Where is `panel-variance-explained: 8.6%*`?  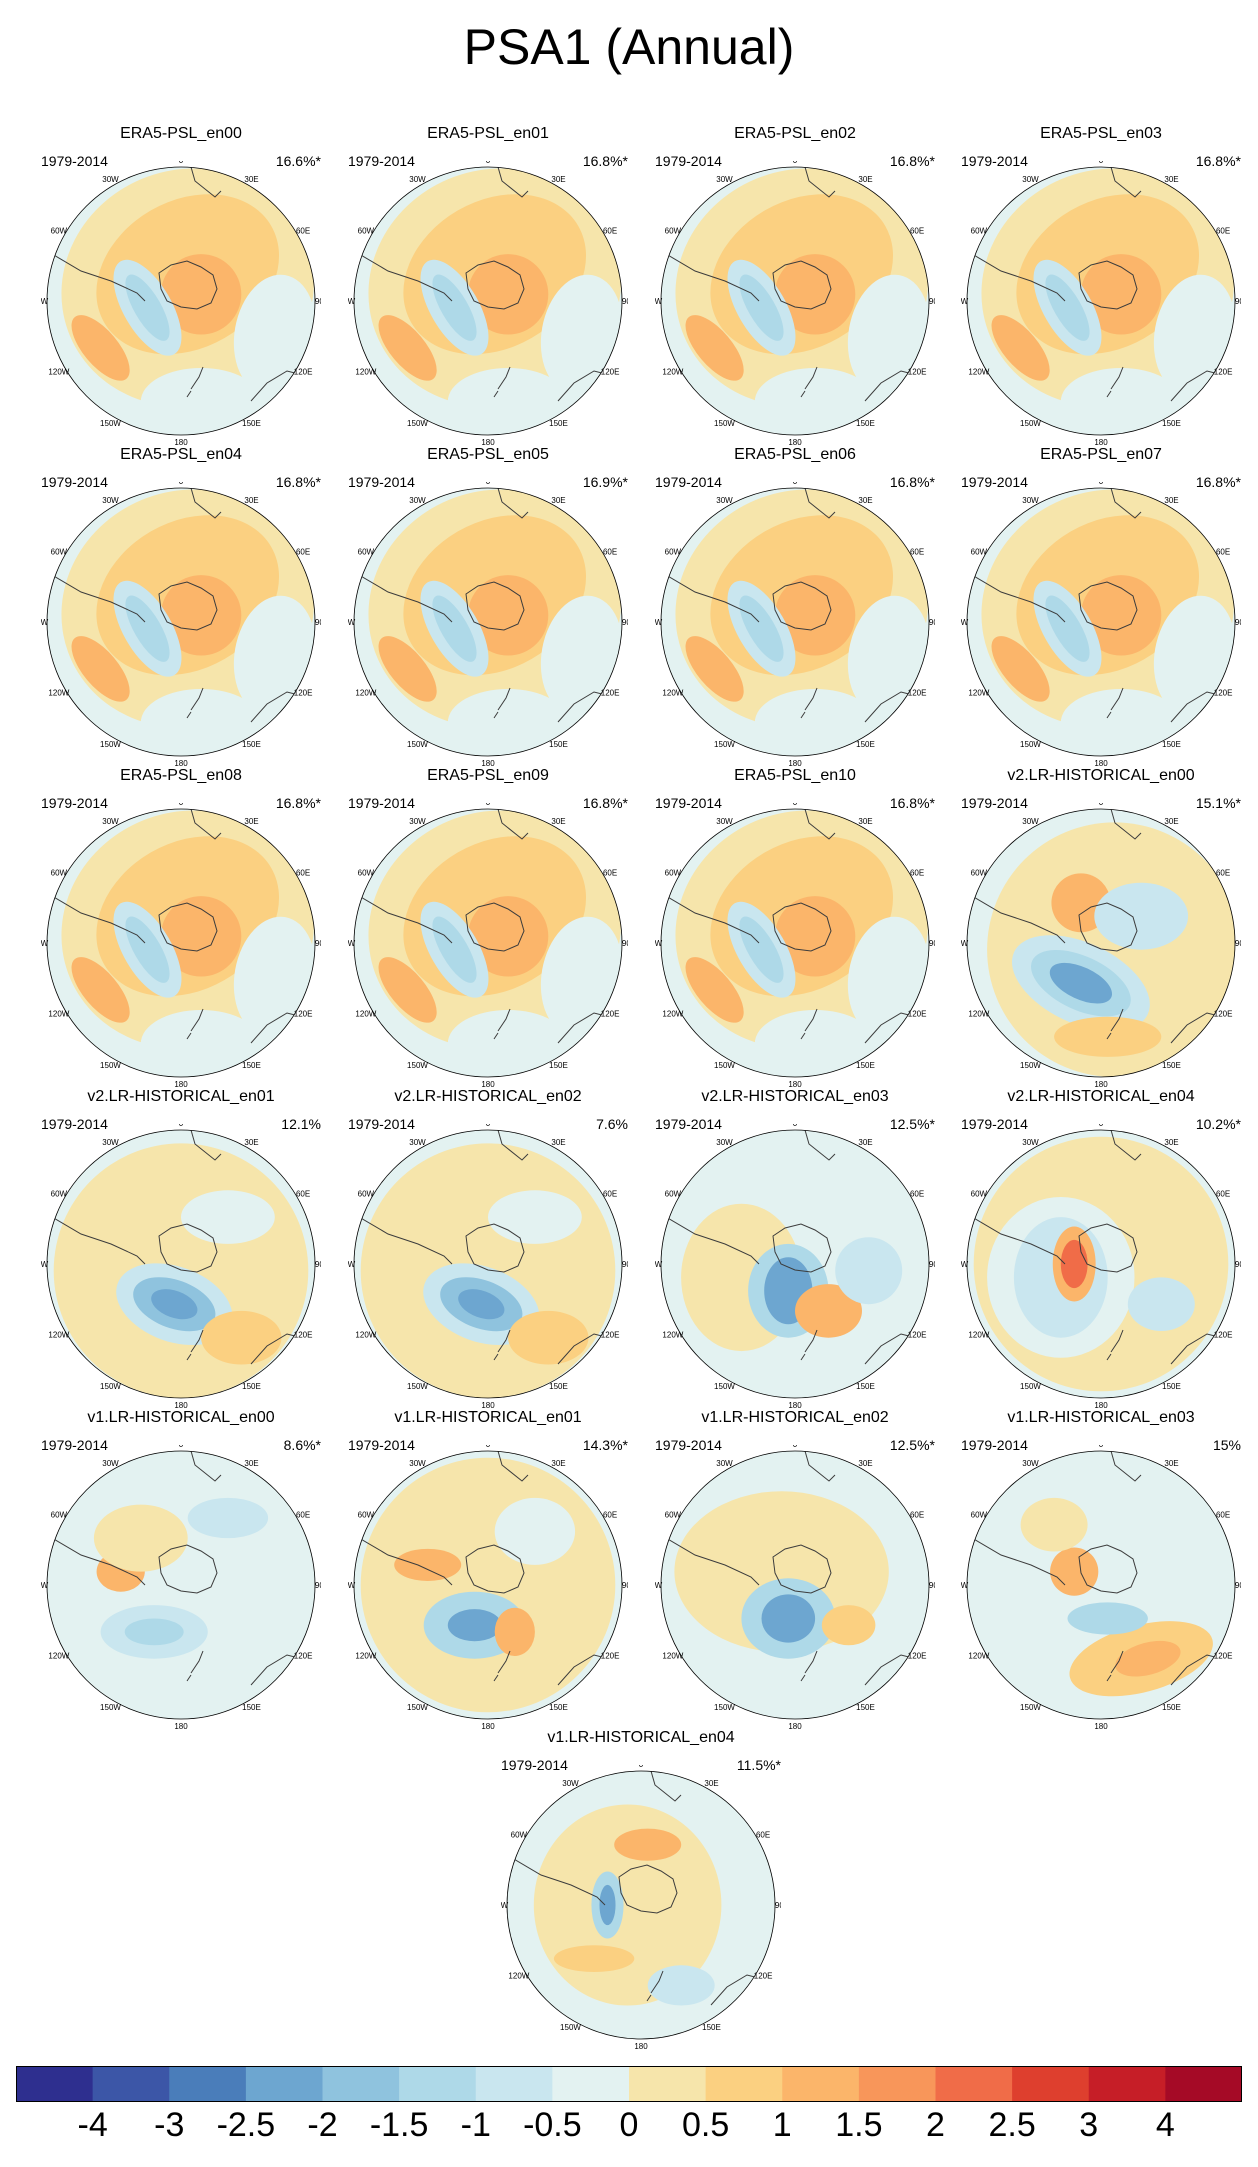 panel-variance-explained: 8.6%* is located at coordinates (302, 1445).